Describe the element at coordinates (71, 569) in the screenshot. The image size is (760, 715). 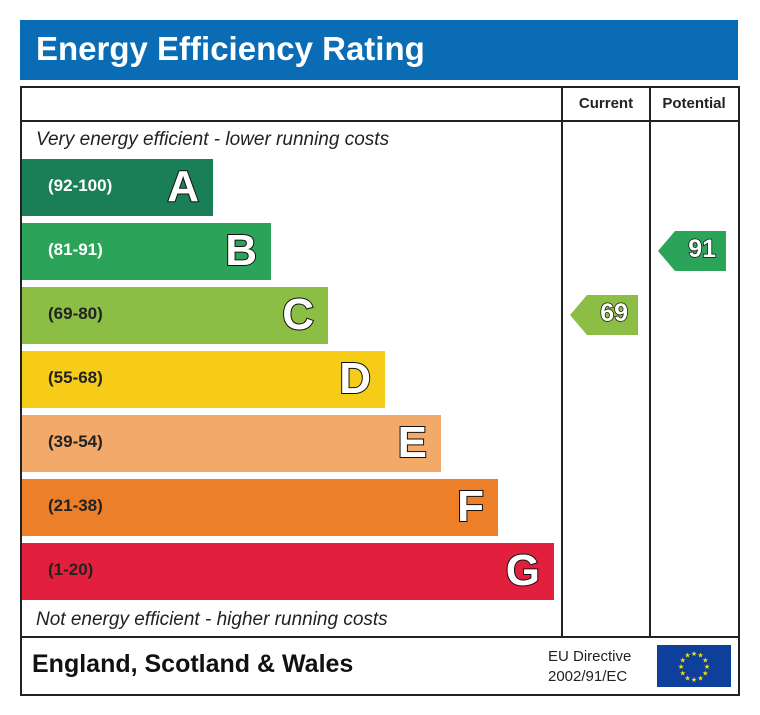
I see `band-range: (1-20)` at that location.